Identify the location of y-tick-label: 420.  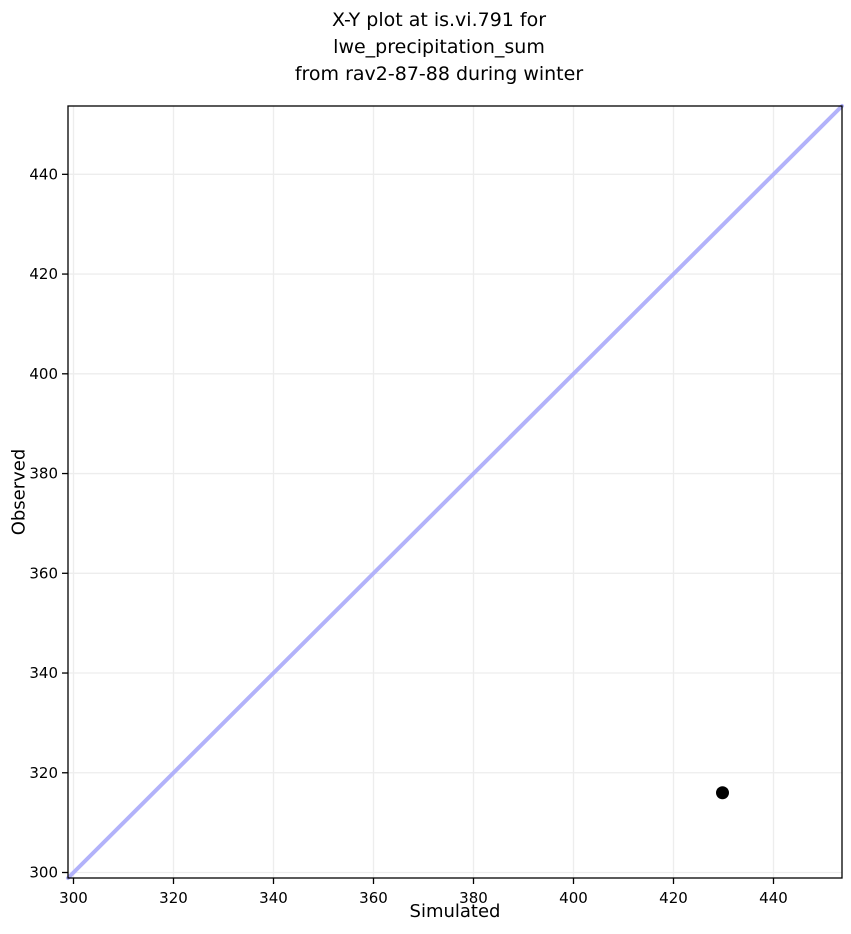
(43, 274).